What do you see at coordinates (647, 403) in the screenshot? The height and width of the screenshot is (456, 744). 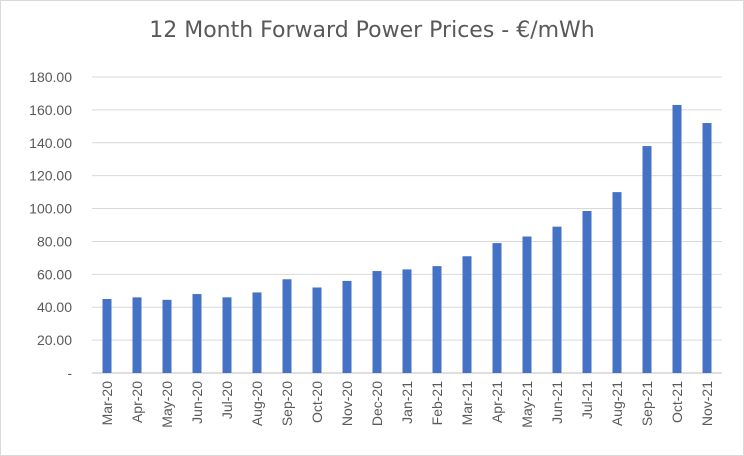 I see `x-tick-label: Sep-21` at bounding box center [647, 403].